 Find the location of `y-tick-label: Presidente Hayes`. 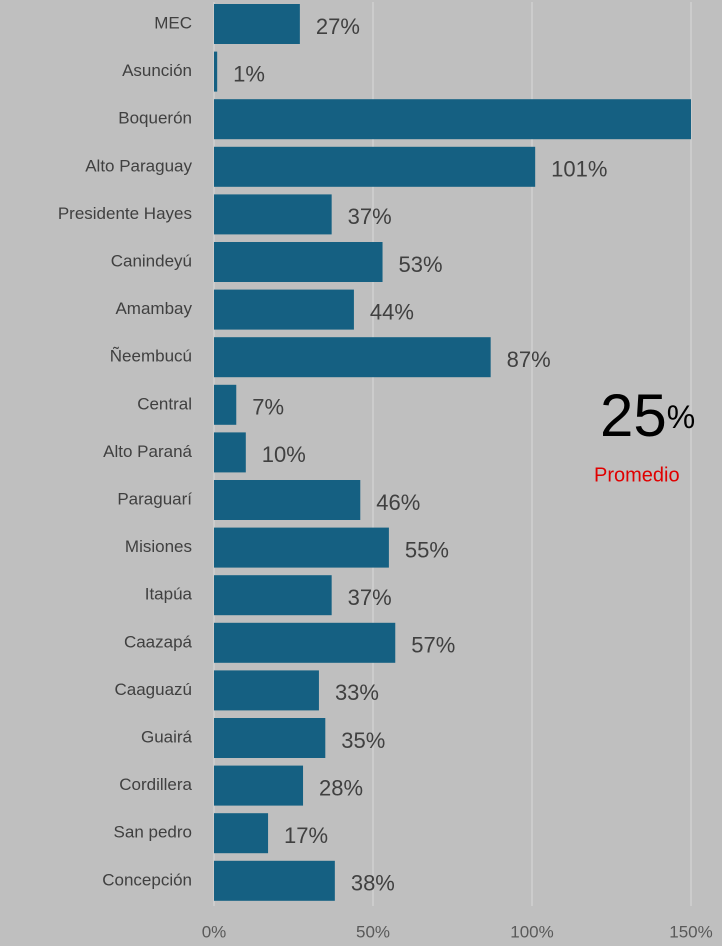

y-tick-label: Presidente Hayes is located at coordinates (125, 213).